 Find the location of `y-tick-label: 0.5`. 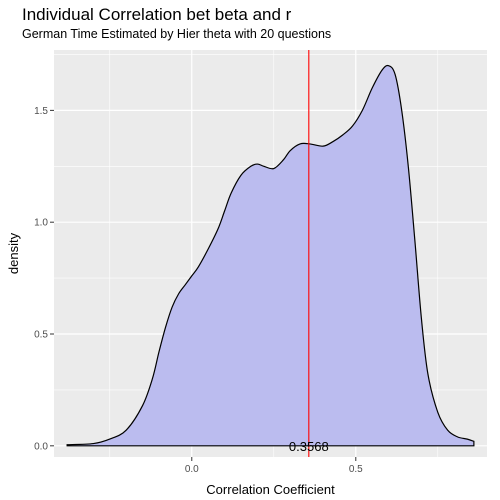

y-tick-label: 0.5 is located at coordinates (41, 335).